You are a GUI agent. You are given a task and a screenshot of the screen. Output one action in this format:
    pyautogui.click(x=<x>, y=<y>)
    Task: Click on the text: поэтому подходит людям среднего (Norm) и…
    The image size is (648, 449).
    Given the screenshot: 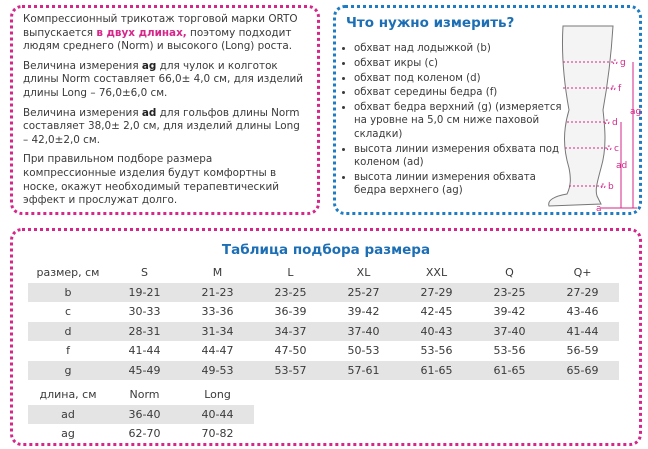 What is the action you would take?
    pyautogui.click(x=158, y=39)
    